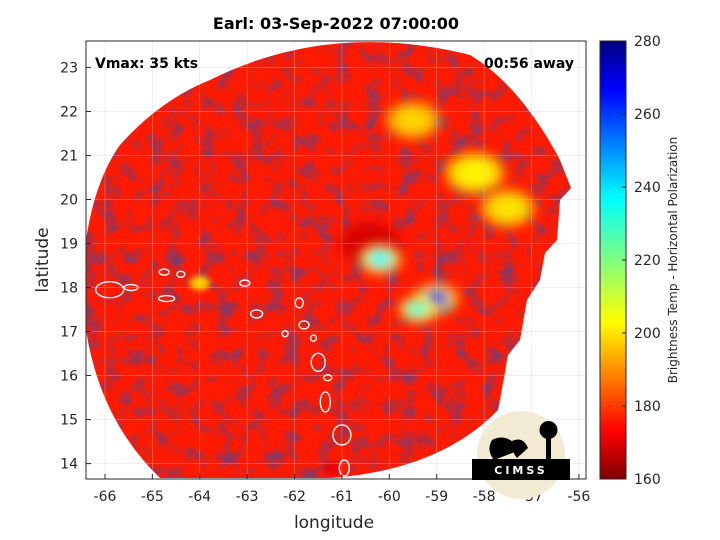 Image resolution: width=720 pixels, height=540 pixels. What do you see at coordinates (294, 497) in the screenshot?
I see `x-tick-label: -62` at bounding box center [294, 497].